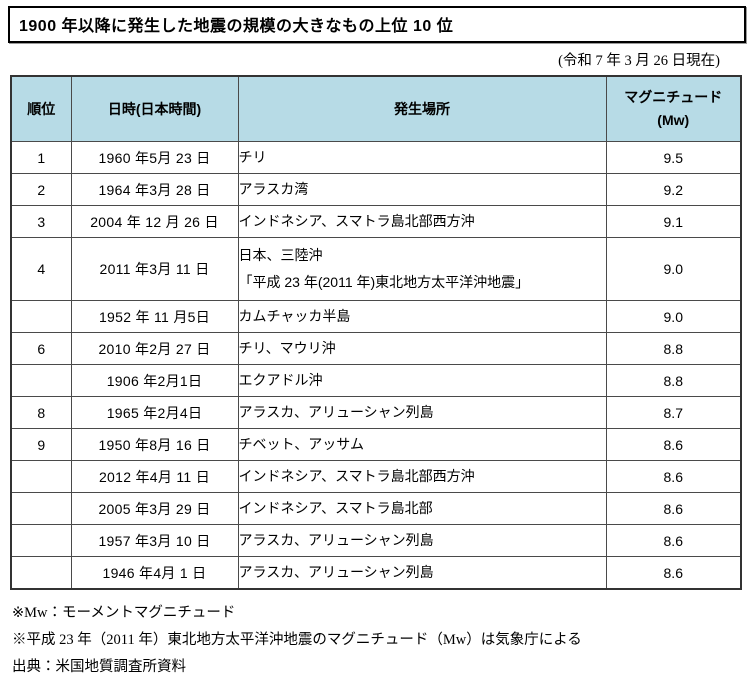 This screenshot has width=750, height=681. Describe the element at coordinates (422, 269) in the screenshot. I see `location-cell: 日本、三陸沖「平成 23 年(2011 年)東北地方太平洋沖地震」` at that location.